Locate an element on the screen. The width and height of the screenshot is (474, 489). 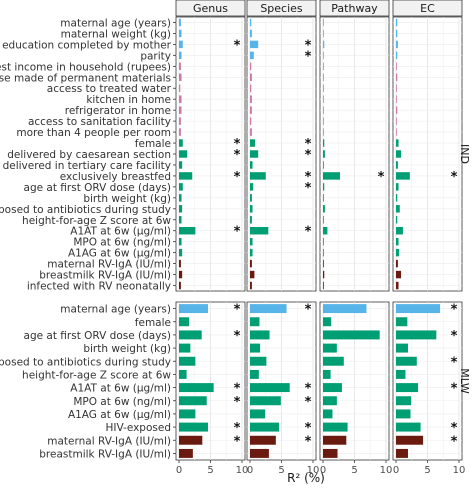
panel-label-mlw: MLW is located at coordinates (464, 381).